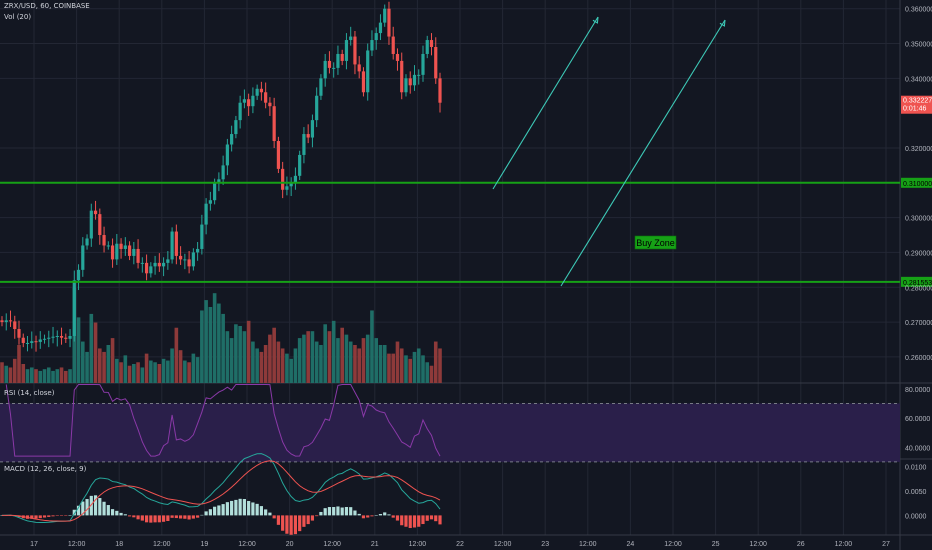  I want to click on rsi-tick-label: 60.0000, so click(917, 419).